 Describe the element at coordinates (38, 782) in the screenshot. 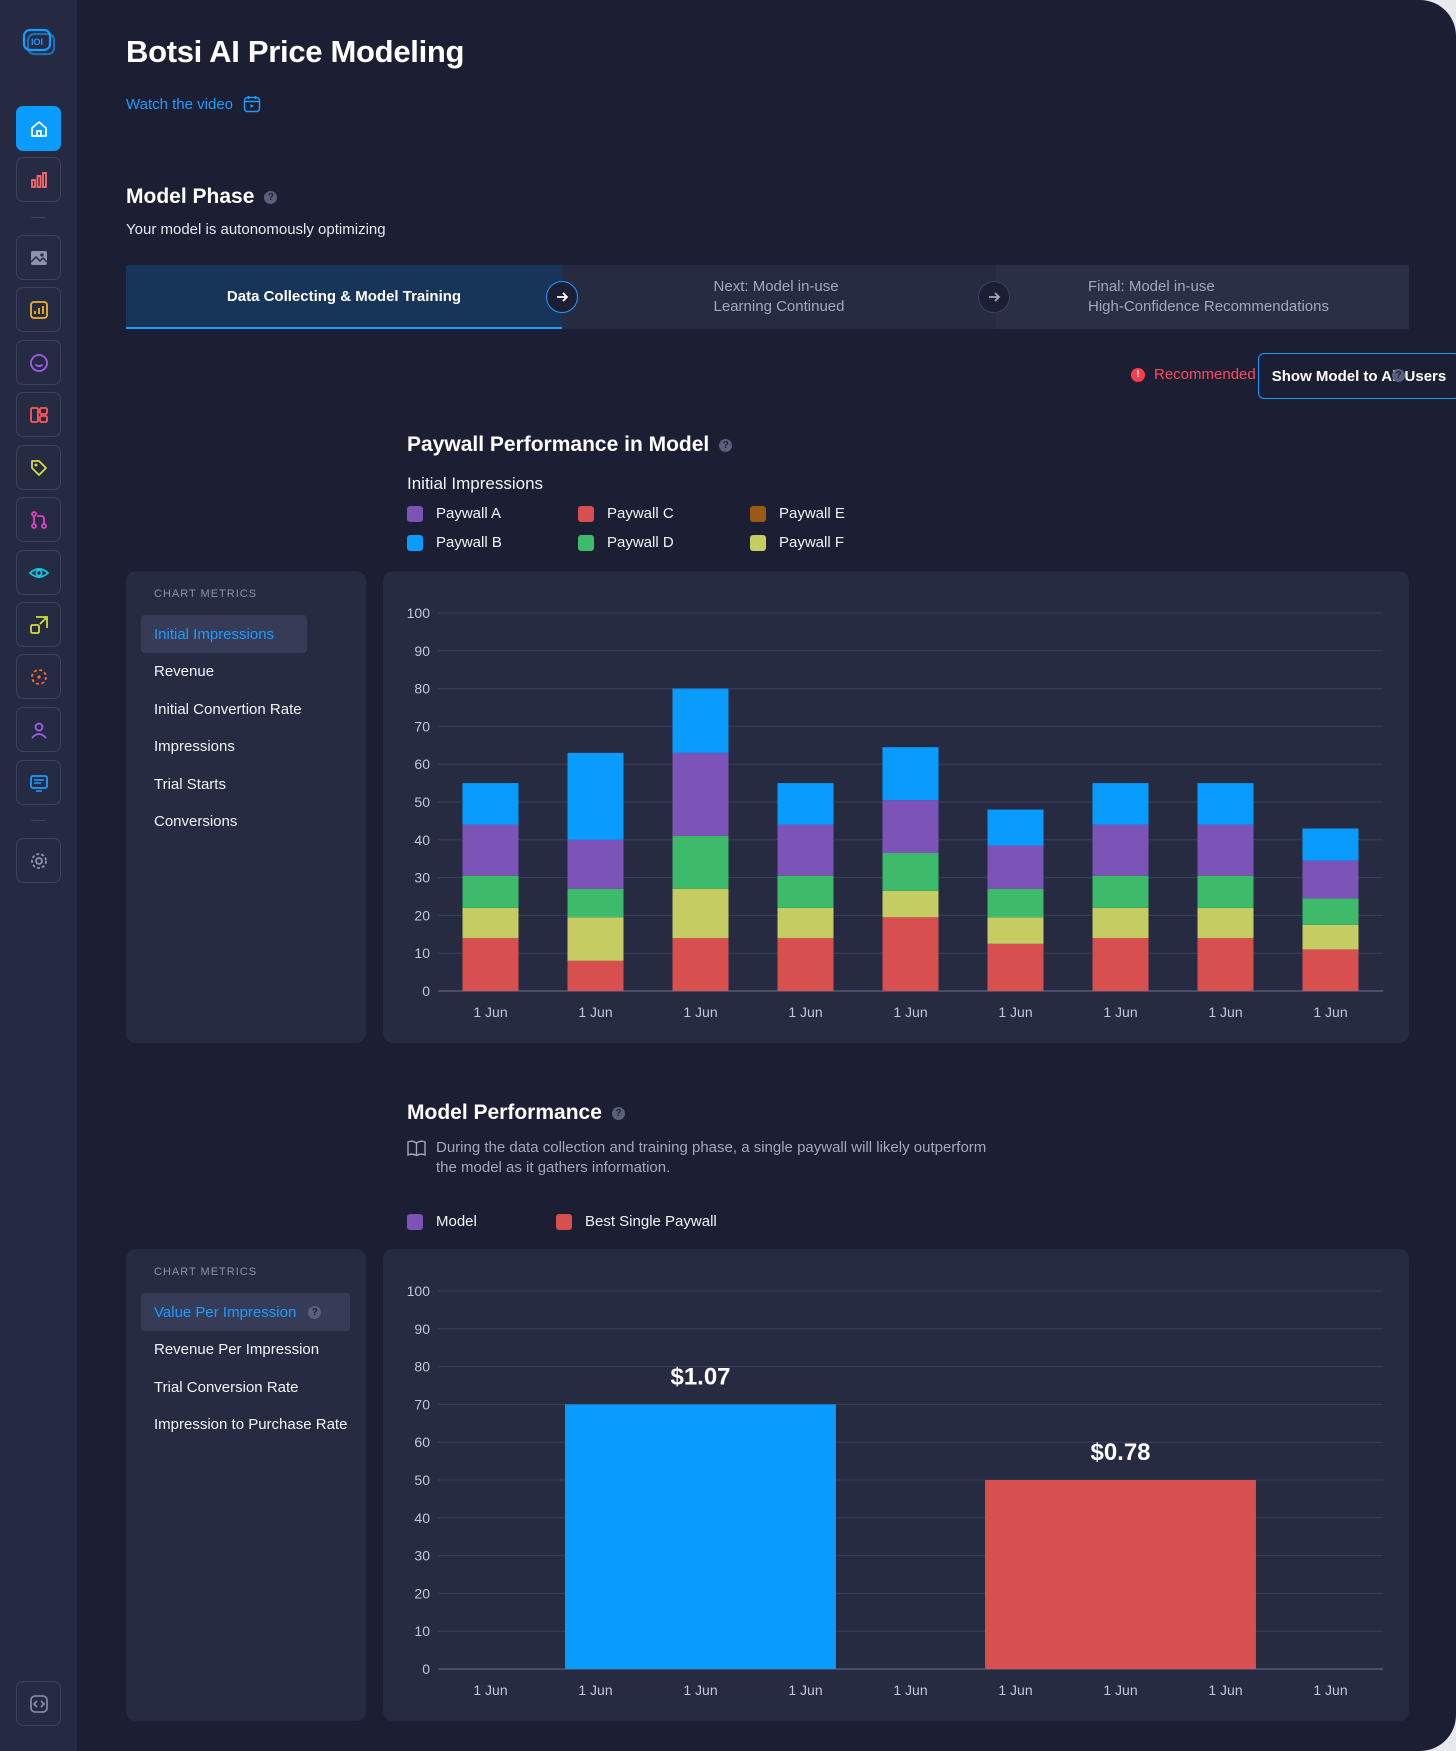

I see `monitor-icon` at that location.